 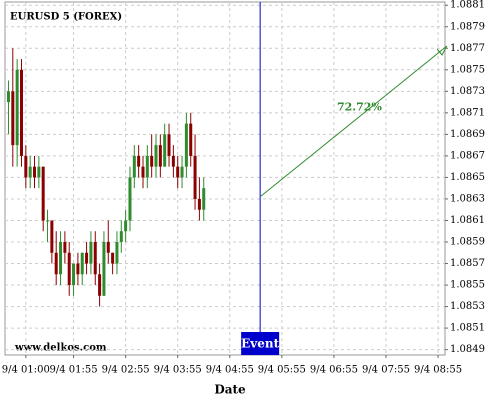 I want to click on y-tick-label: 1.0865, so click(x=467, y=177).